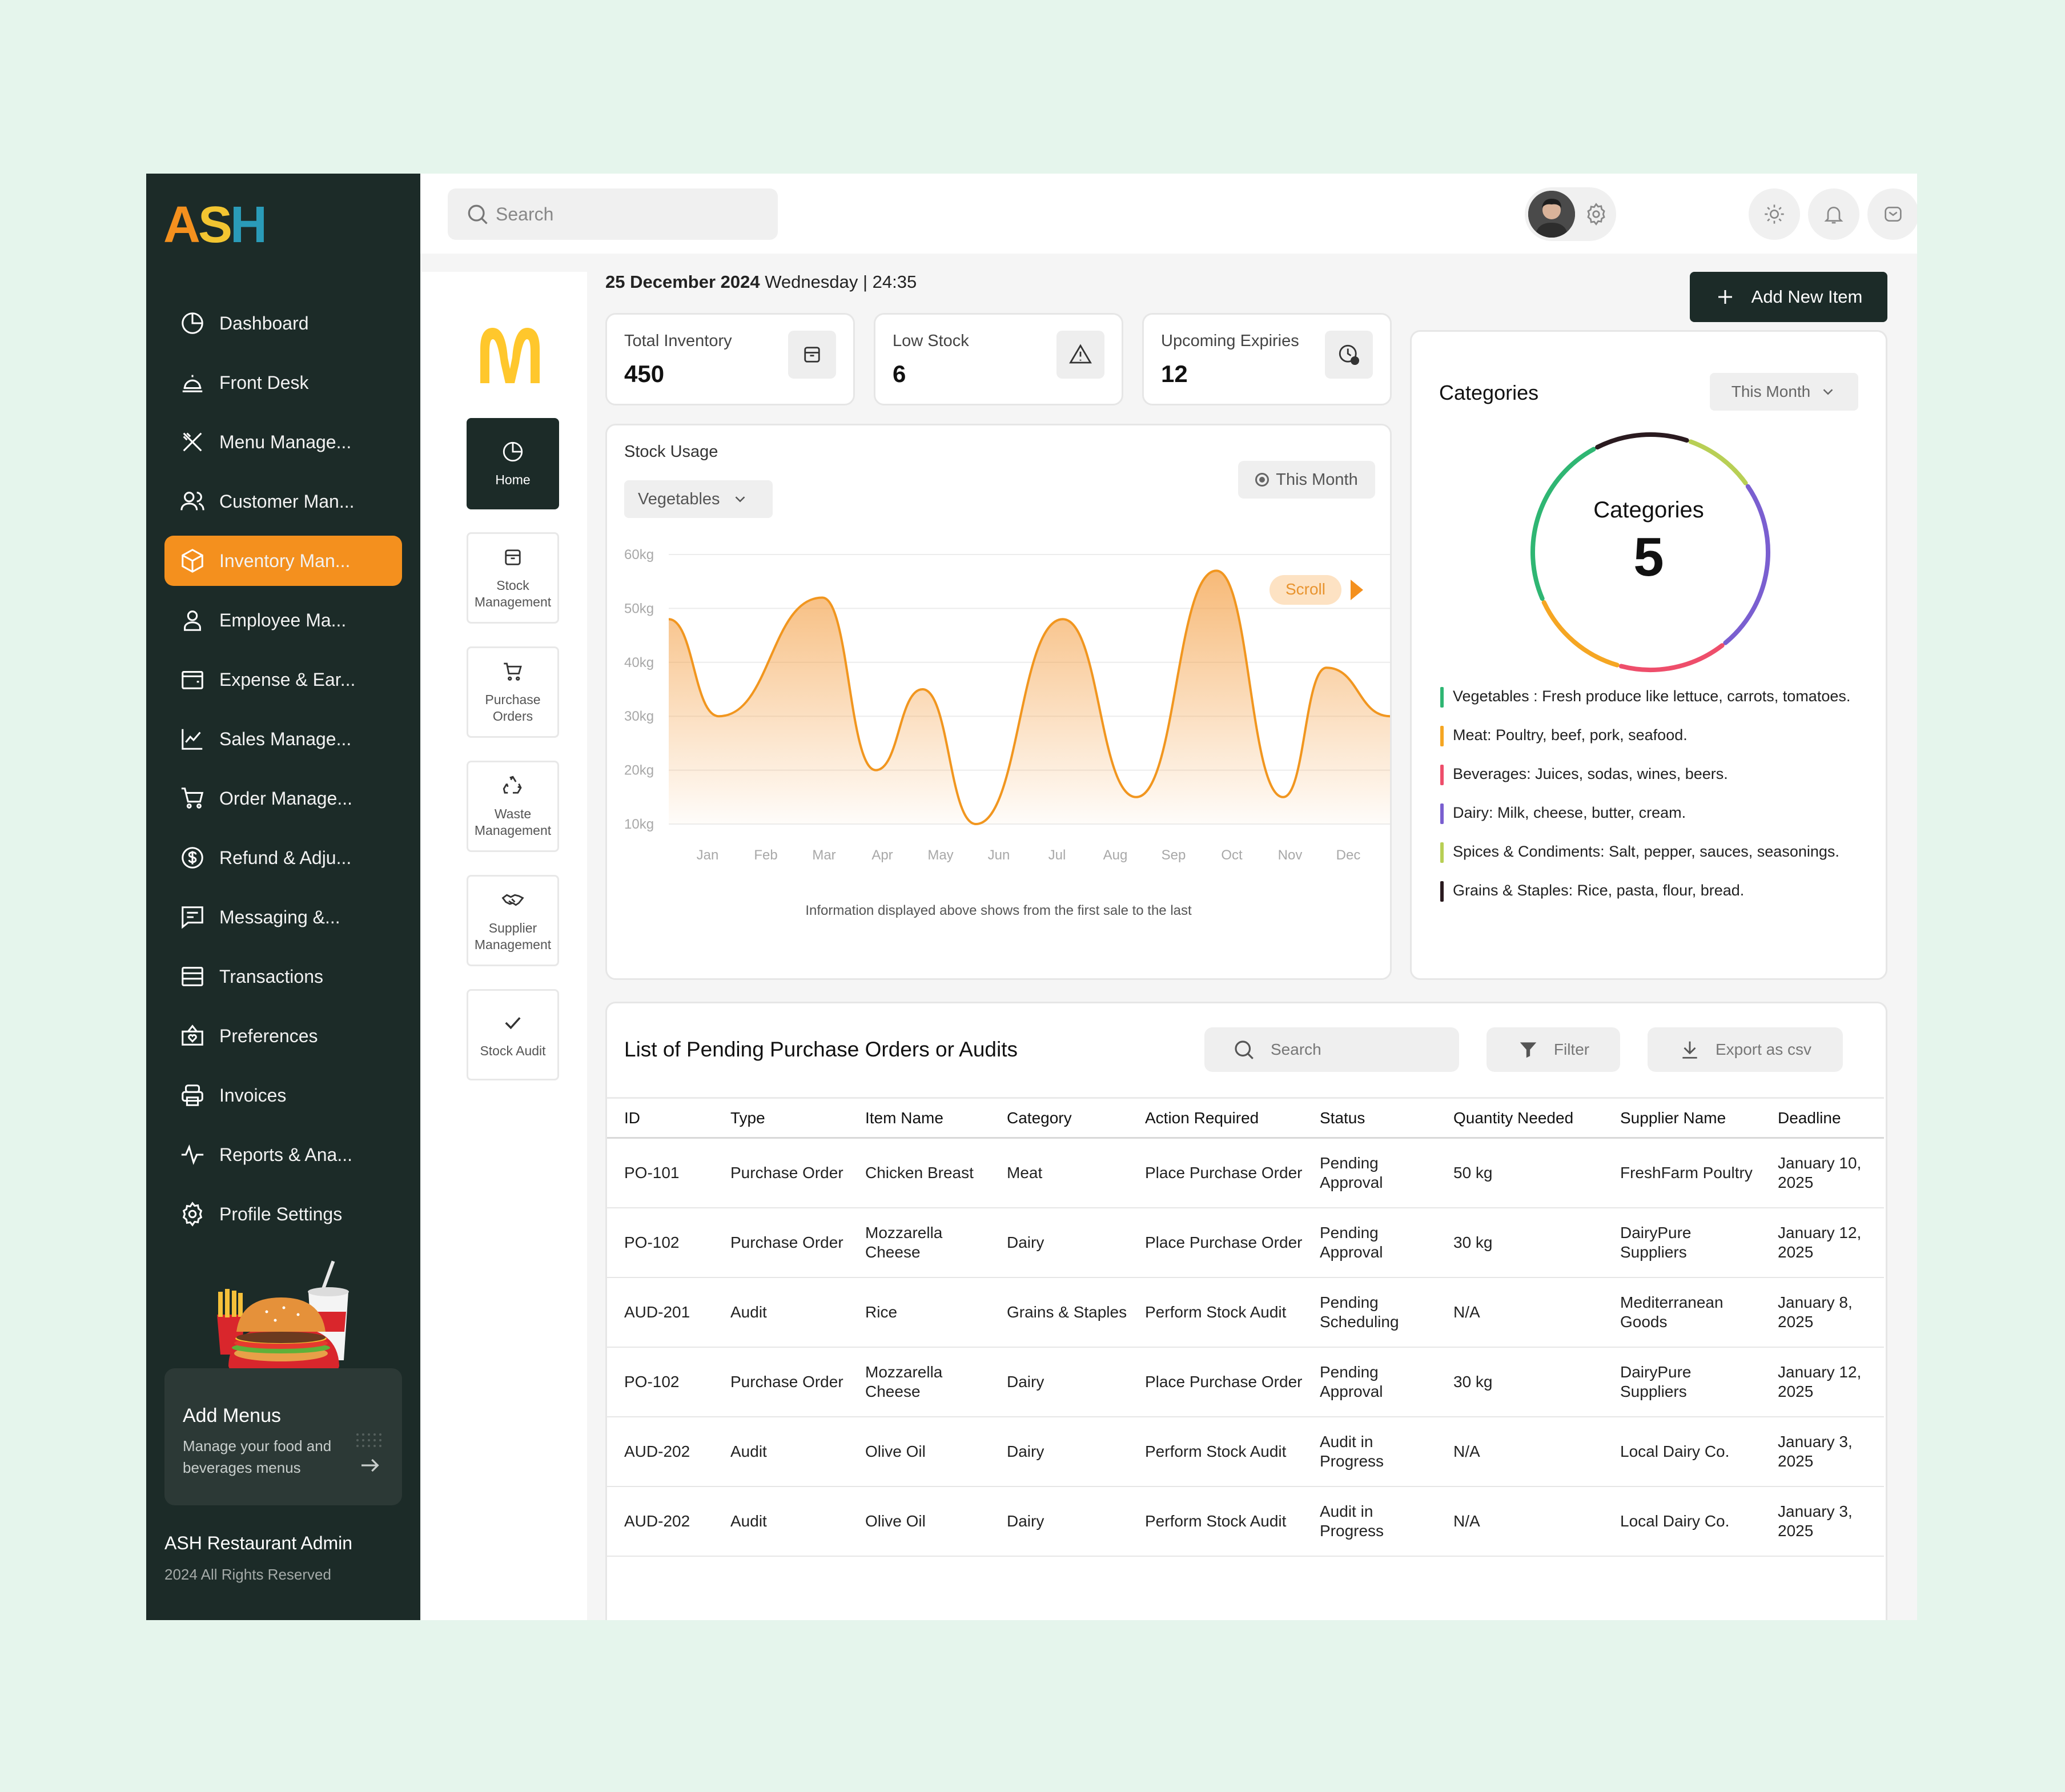 The width and height of the screenshot is (2065, 1792). I want to click on cell-id: AUD-201, so click(660, 1312).